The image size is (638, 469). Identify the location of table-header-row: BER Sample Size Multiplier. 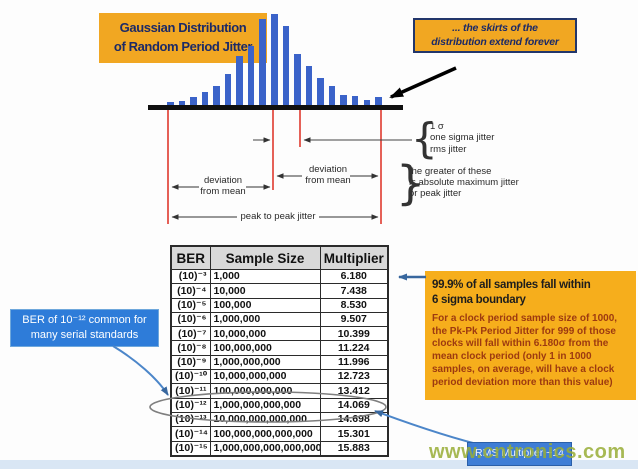
(279, 257).